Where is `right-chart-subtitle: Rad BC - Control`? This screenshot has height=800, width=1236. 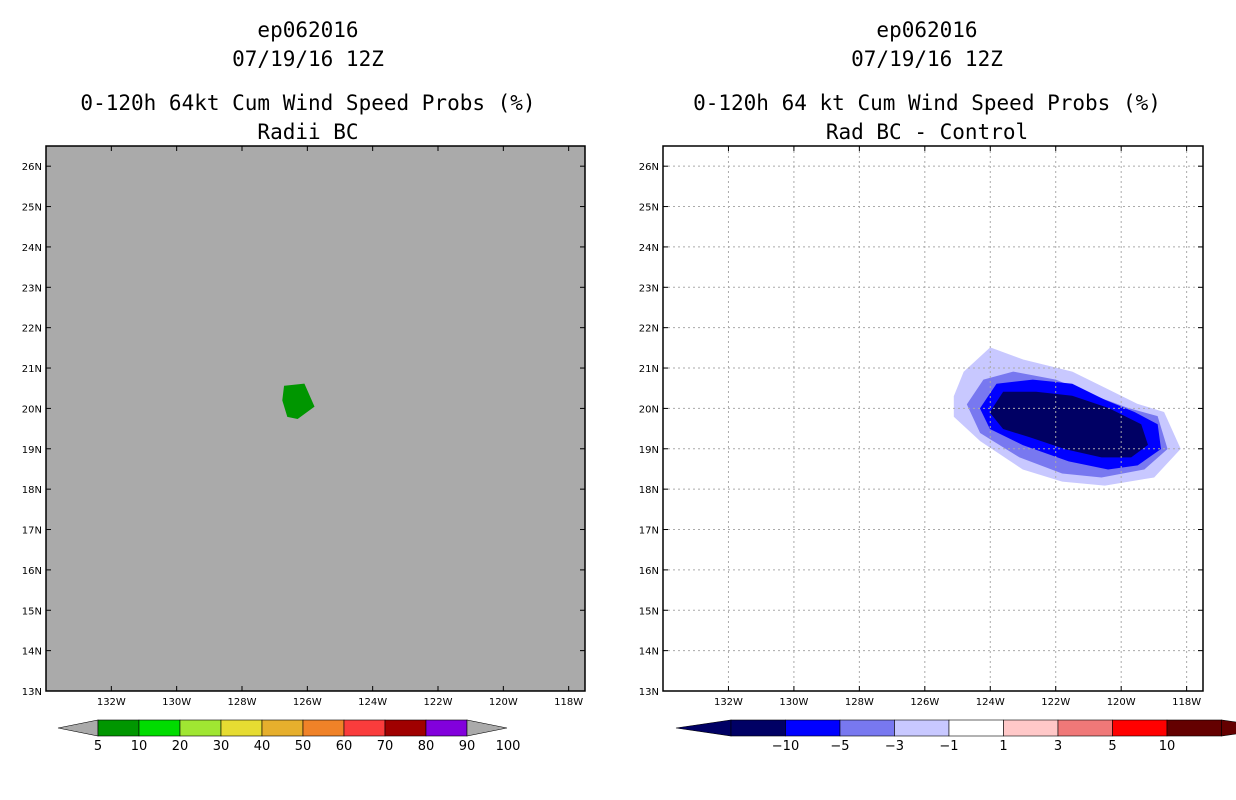
right-chart-subtitle: Rad BC - Control is located at coordinates (927, 132).